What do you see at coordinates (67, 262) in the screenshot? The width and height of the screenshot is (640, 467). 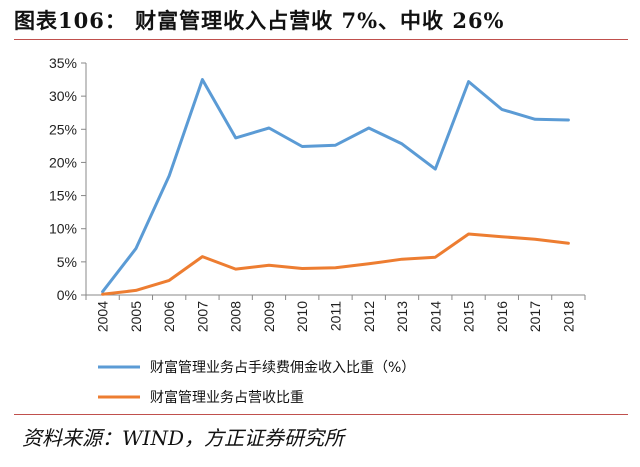 I see `y-tick-label: 5%` at bounding box center [67, 262].